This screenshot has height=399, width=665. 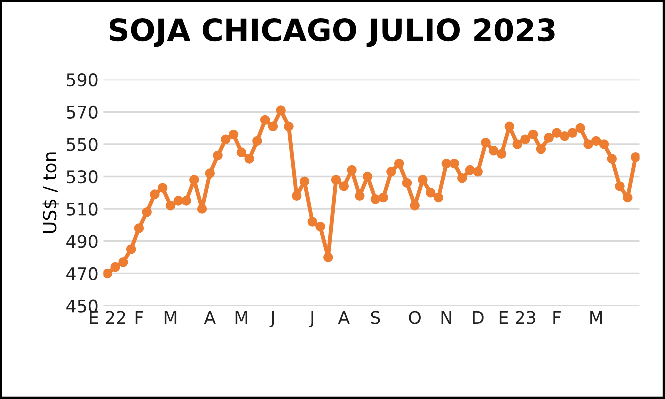 I want to click on y-tick-label: 530, so click(x=82, y=177).